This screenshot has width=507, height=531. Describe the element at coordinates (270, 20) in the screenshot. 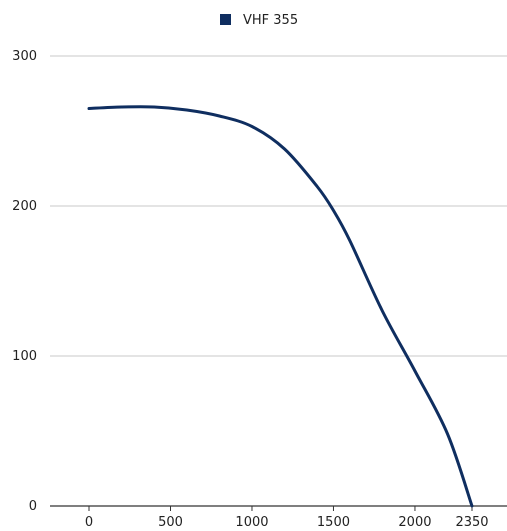

I see `legend-label-vhf-355: VHF 355` at that location.